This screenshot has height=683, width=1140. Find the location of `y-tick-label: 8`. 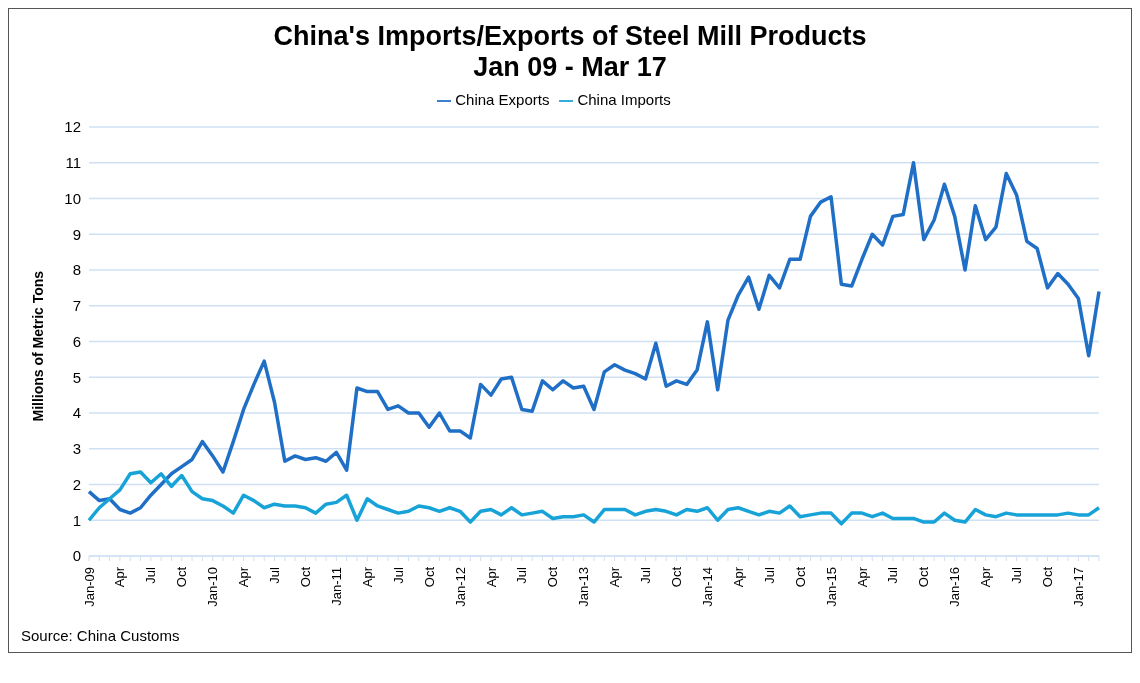

y-tick-label: 8 is located at coordinates (76, 270).